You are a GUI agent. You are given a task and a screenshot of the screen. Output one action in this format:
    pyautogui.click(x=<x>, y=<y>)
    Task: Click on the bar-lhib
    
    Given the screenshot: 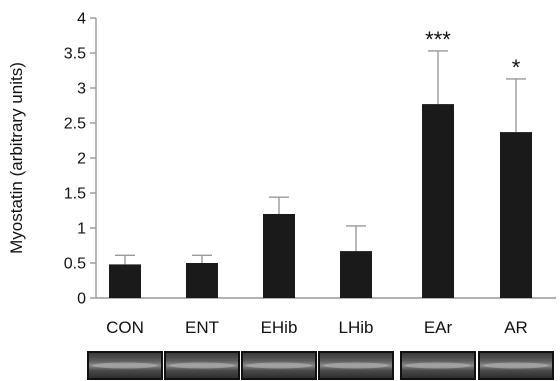 What is the action you would take?
    pyautogui.click(x=356, y=274)
    